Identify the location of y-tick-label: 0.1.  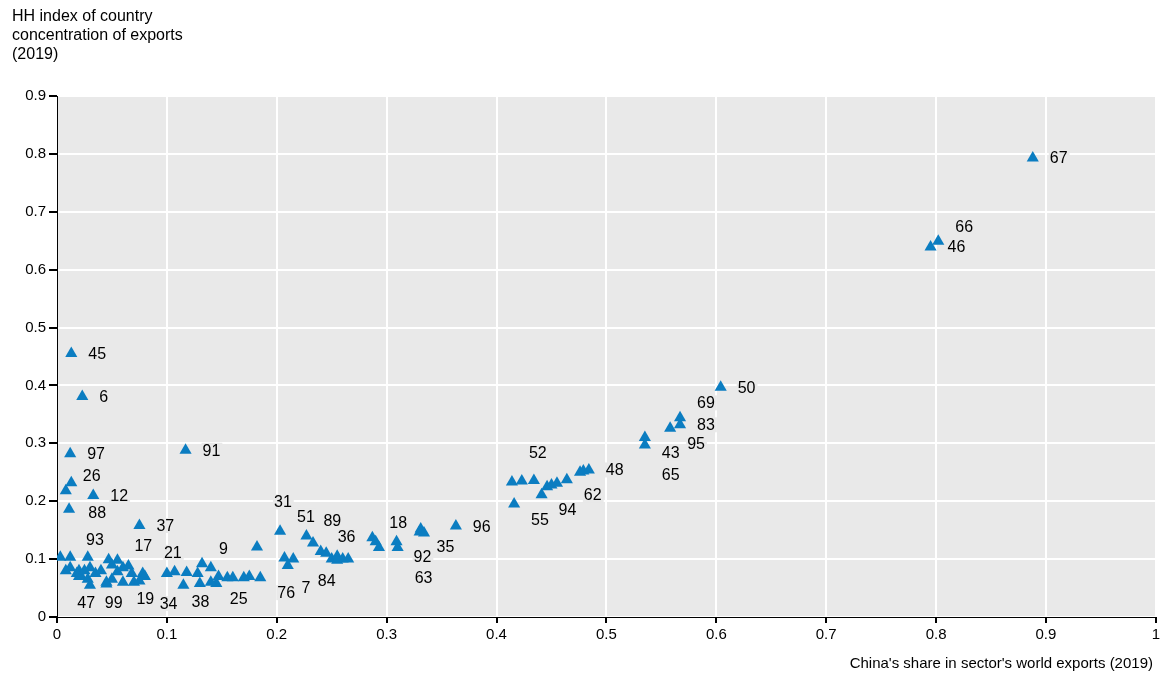
(35, 558).